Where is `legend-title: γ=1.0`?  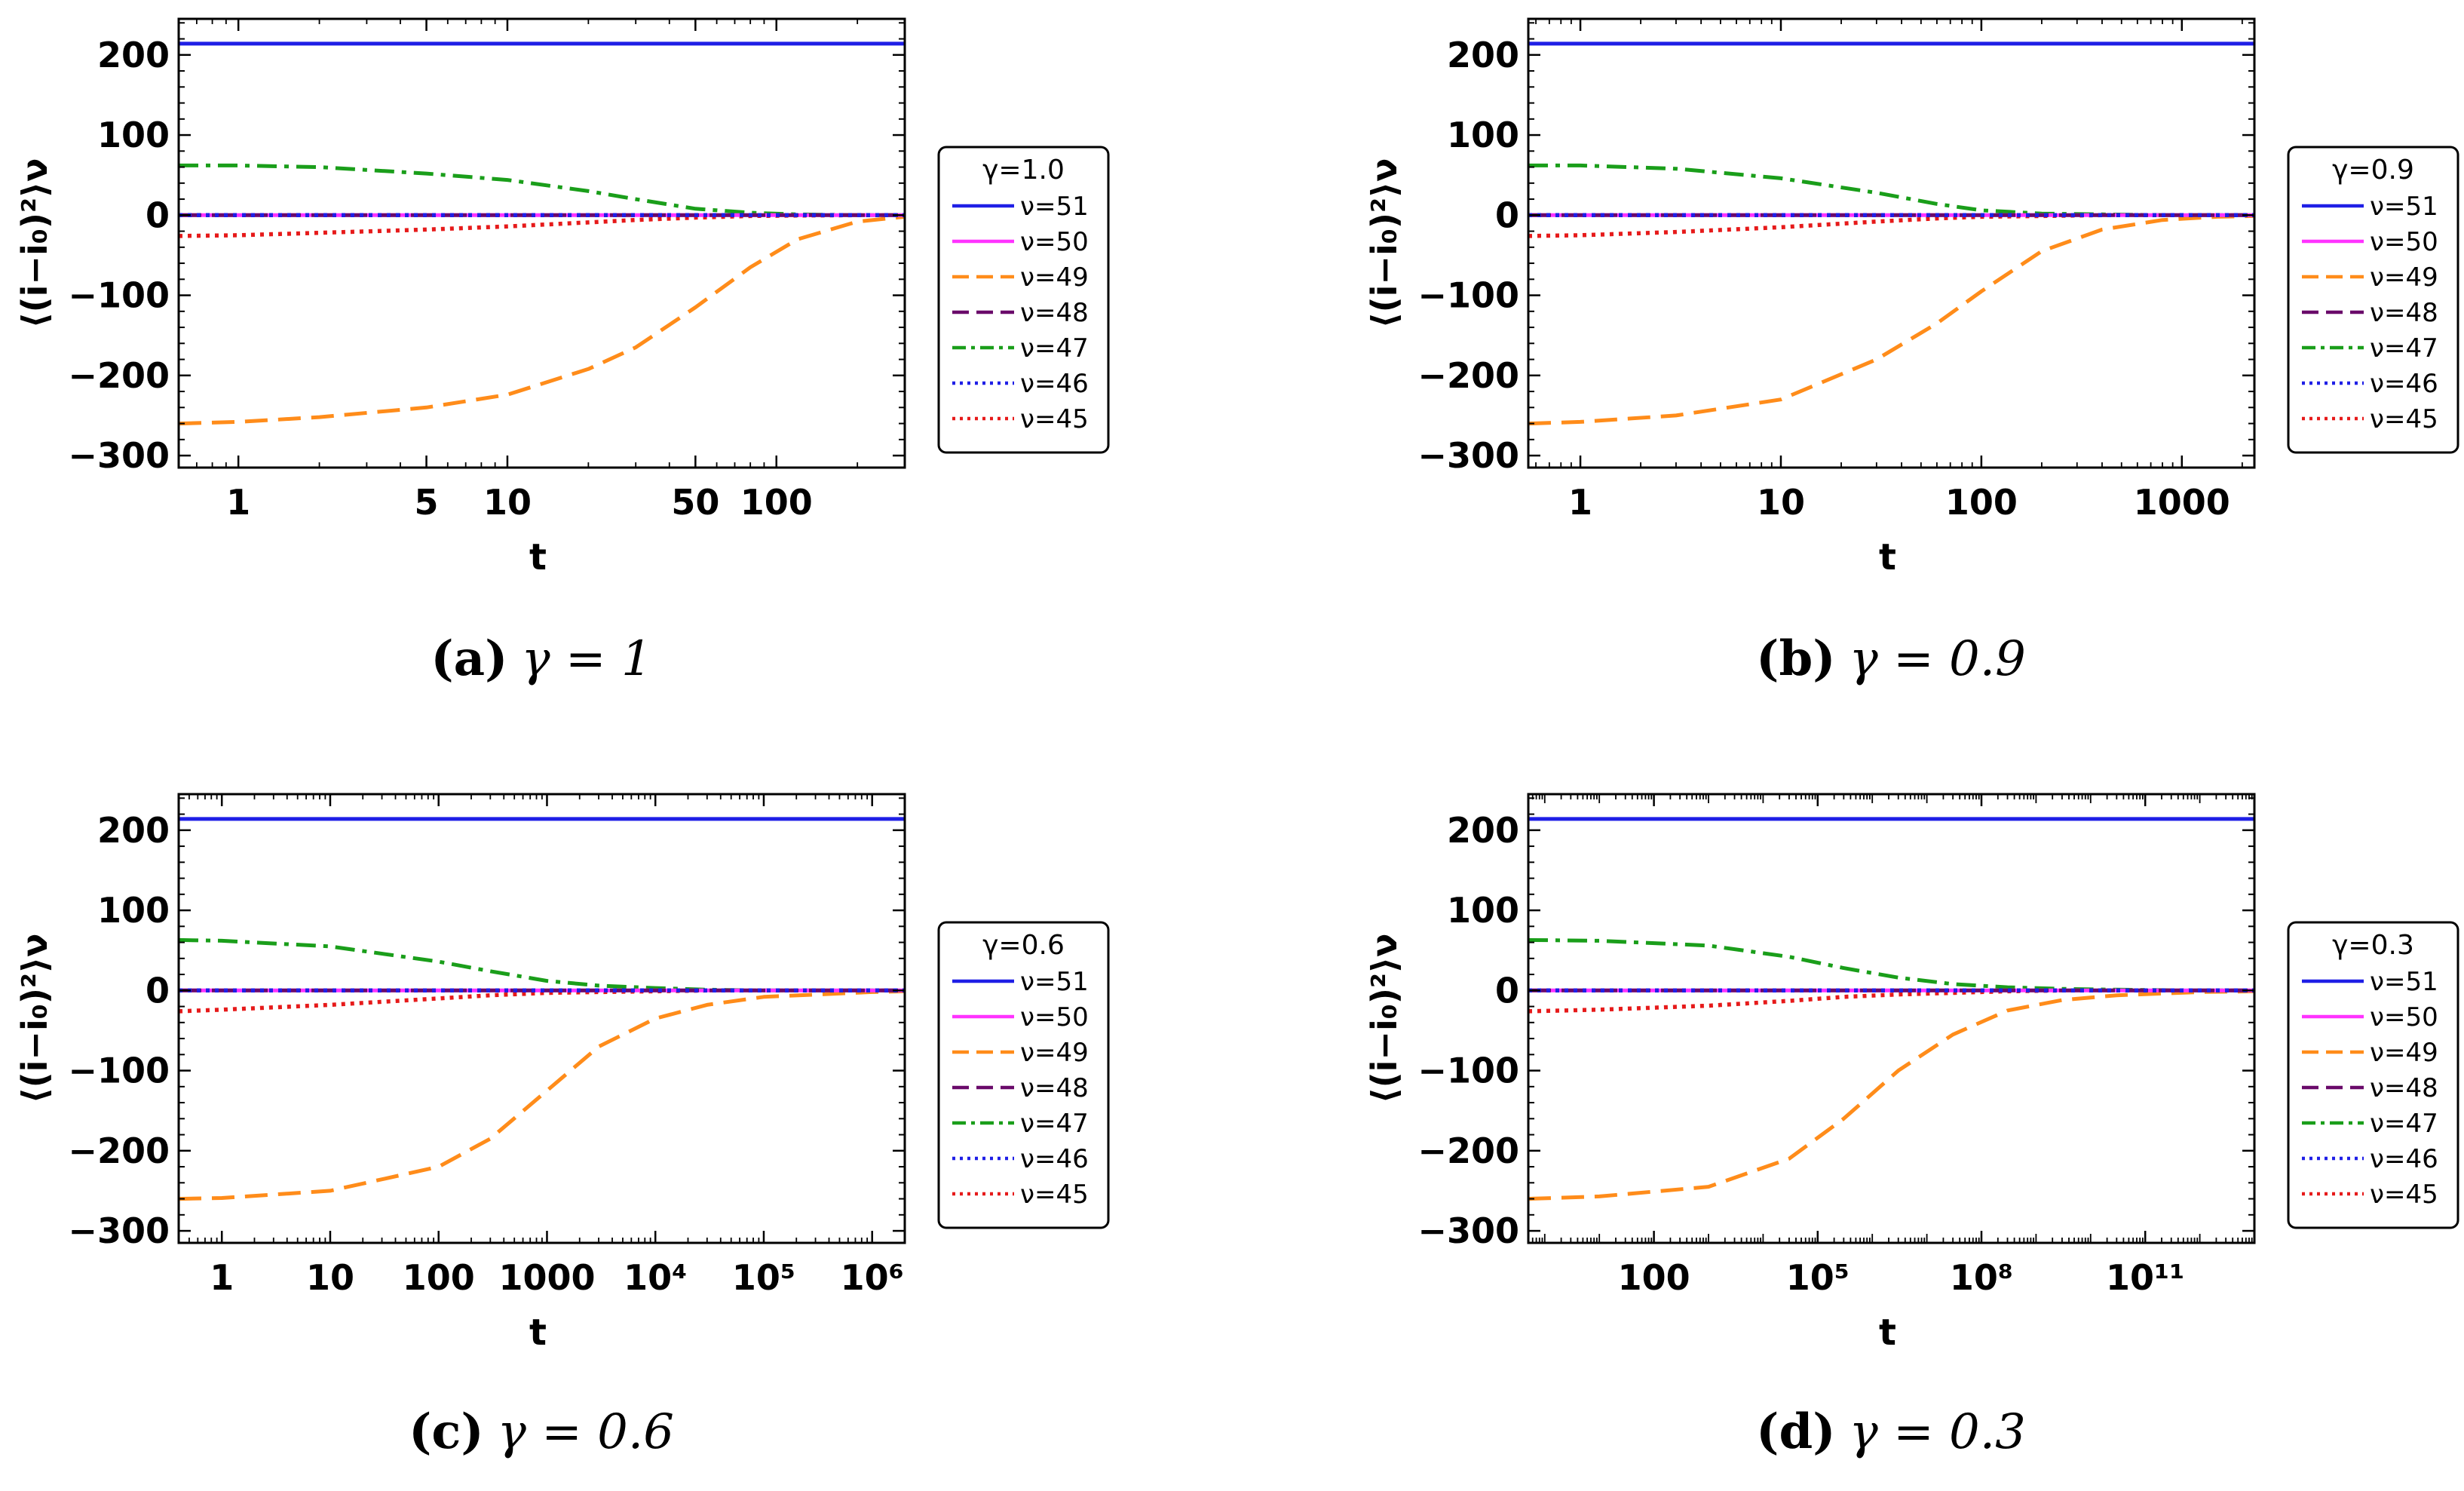
legend-title: γ=1.0 is located at coordinates (1024, 170).